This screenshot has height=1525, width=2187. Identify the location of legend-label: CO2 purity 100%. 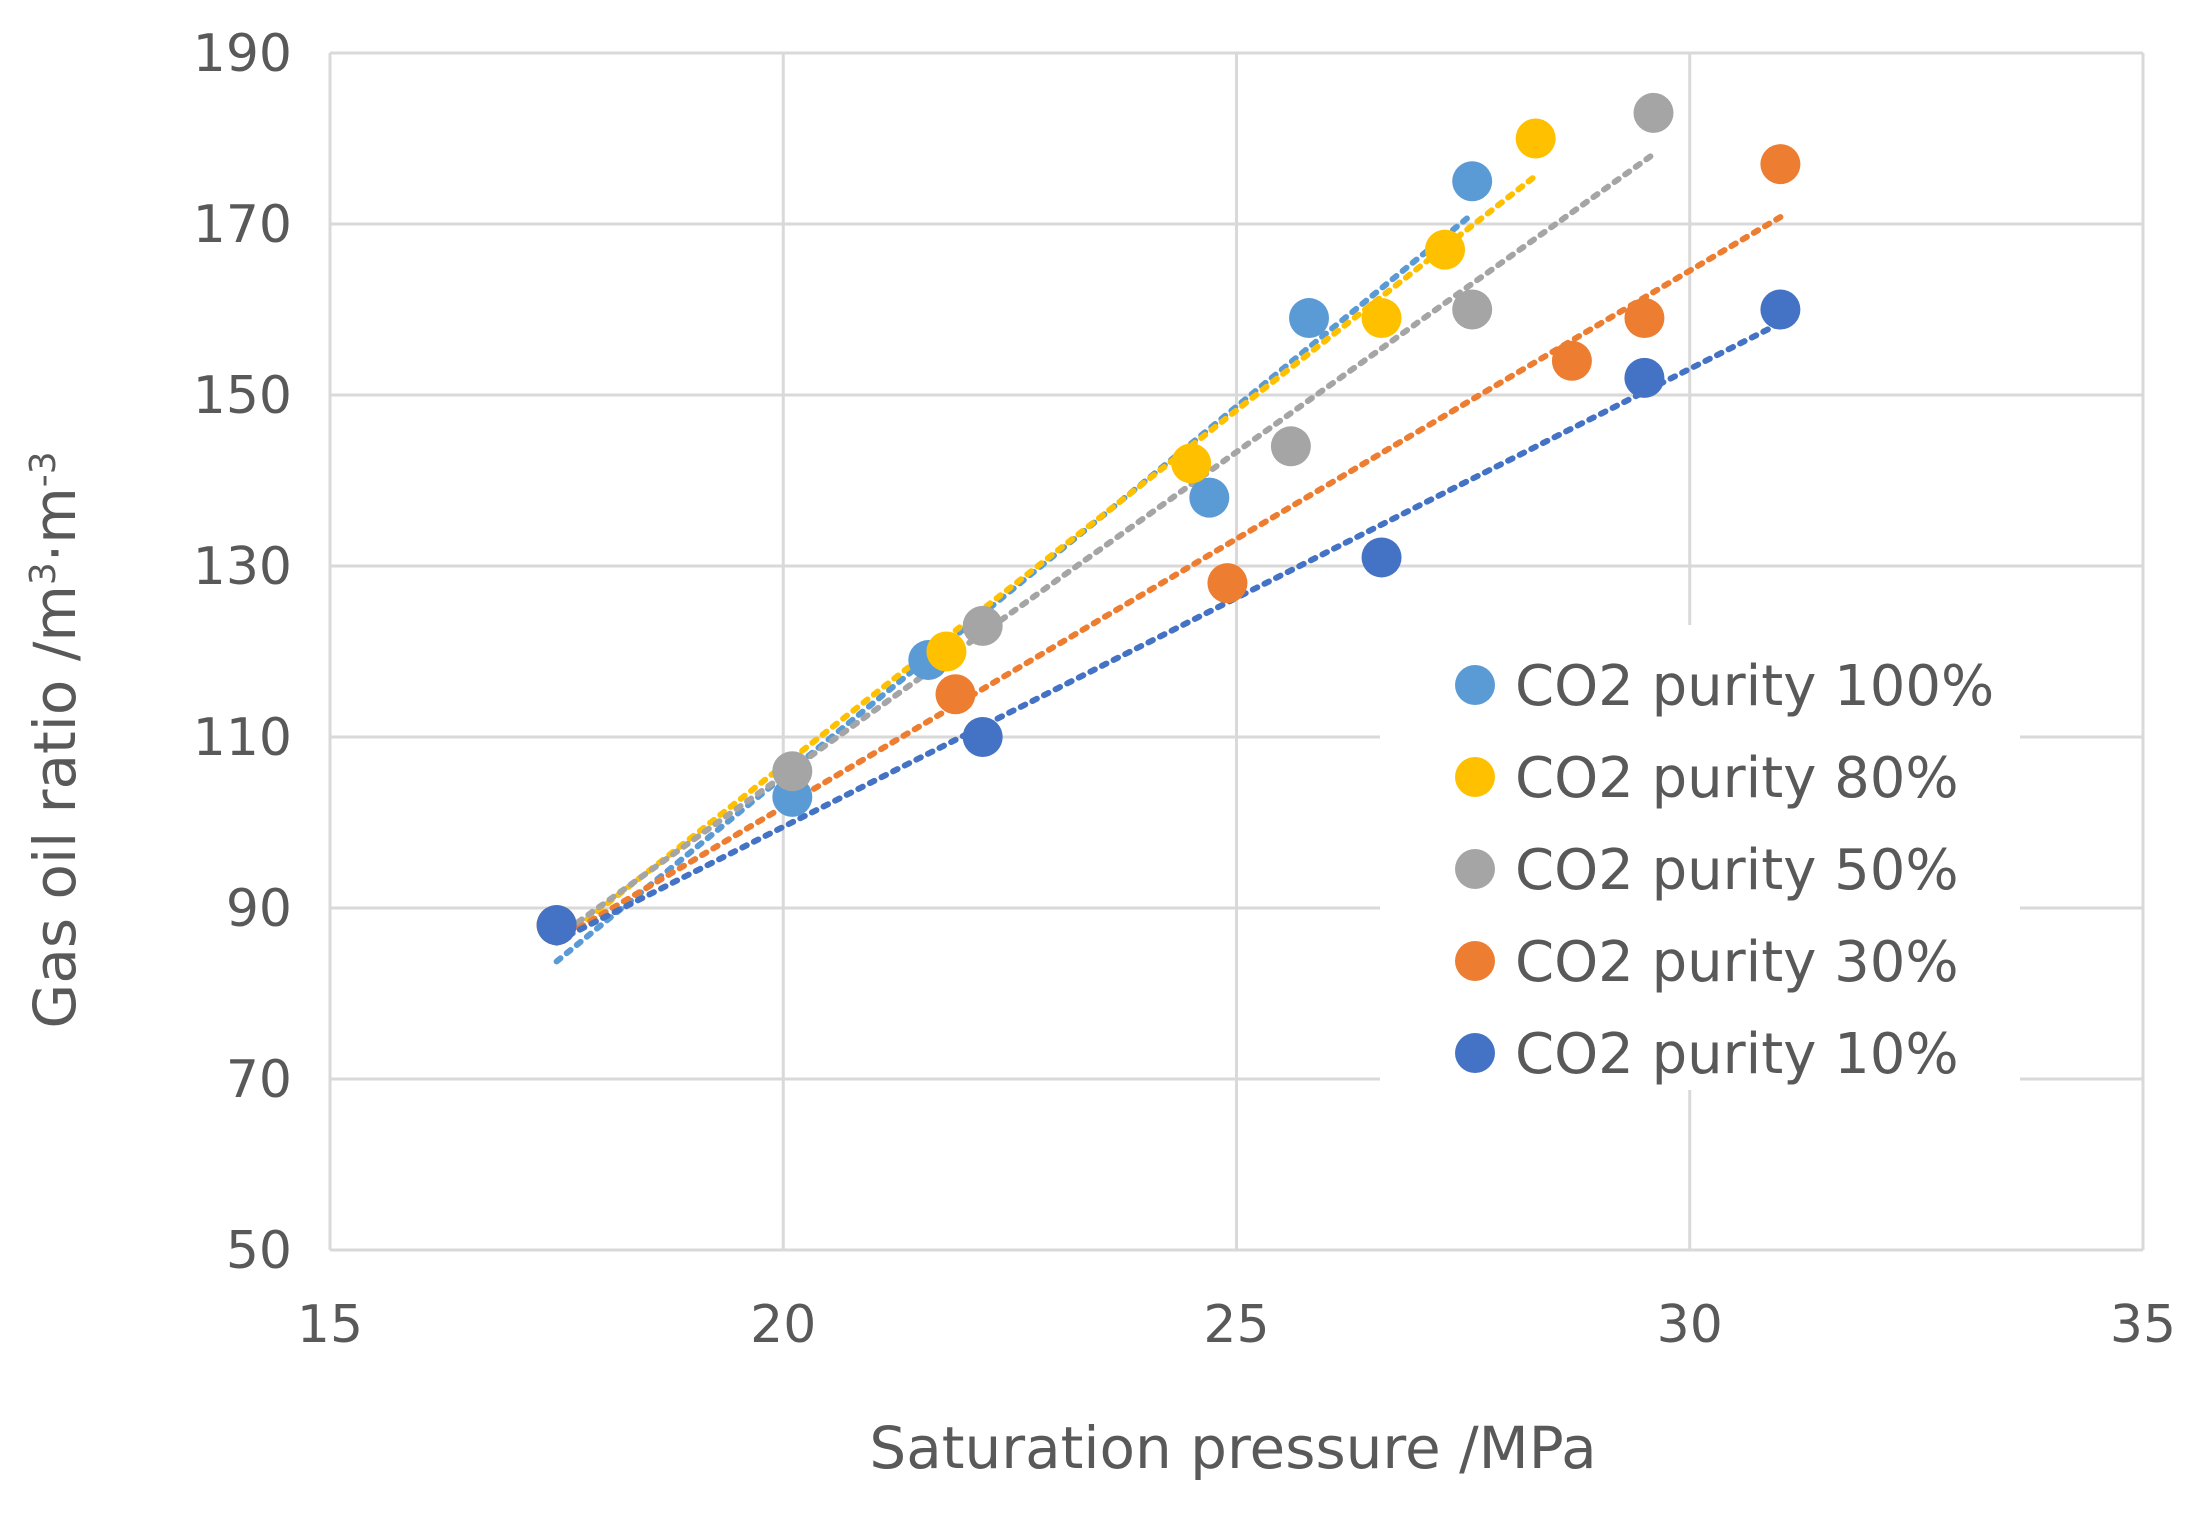
(1754, 686).